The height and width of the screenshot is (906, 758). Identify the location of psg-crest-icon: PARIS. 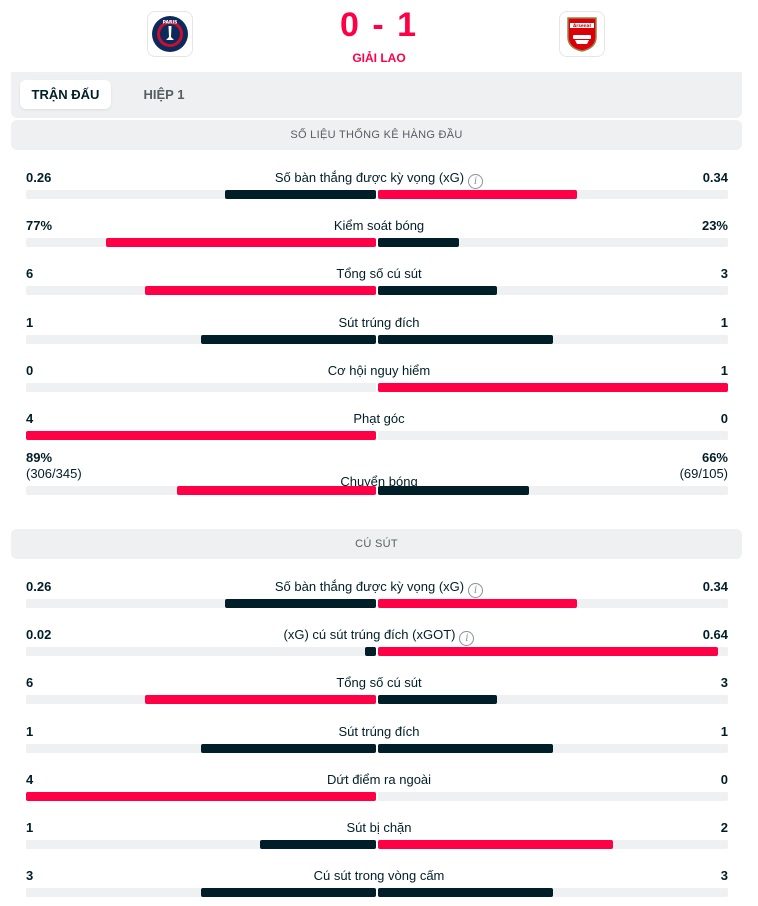
(170, 34).